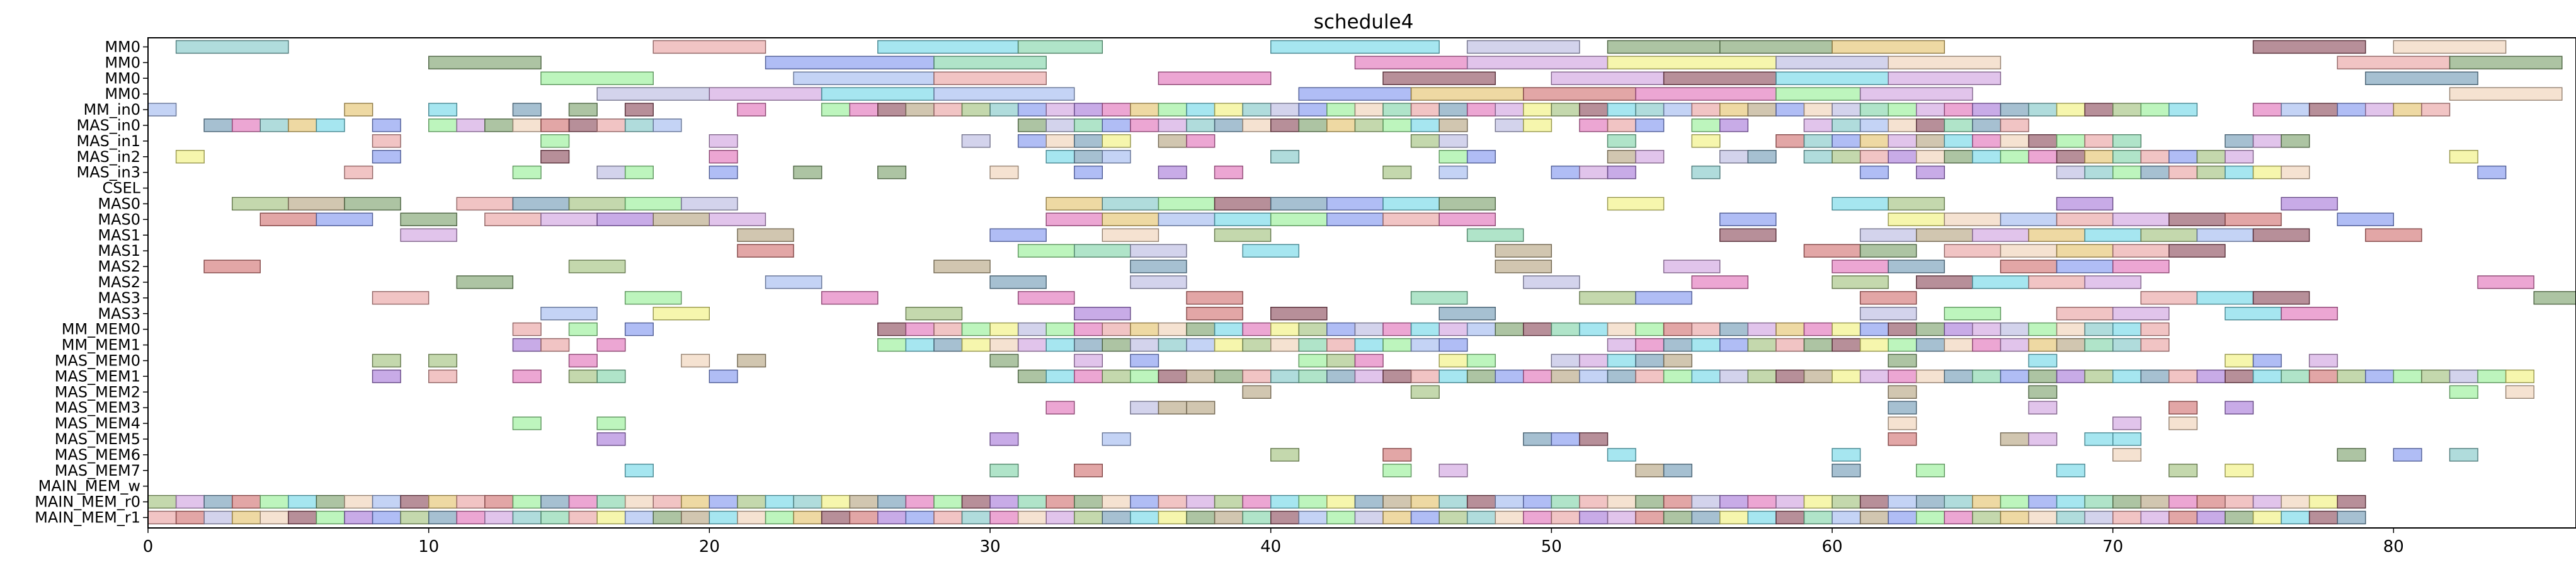 This screenshot has width=2576, height=567. What do you see at coordinates (97, 376) in the screenshot?
I see `y-tick-label: MAS_MEM1` at bounding box center [97, 376].